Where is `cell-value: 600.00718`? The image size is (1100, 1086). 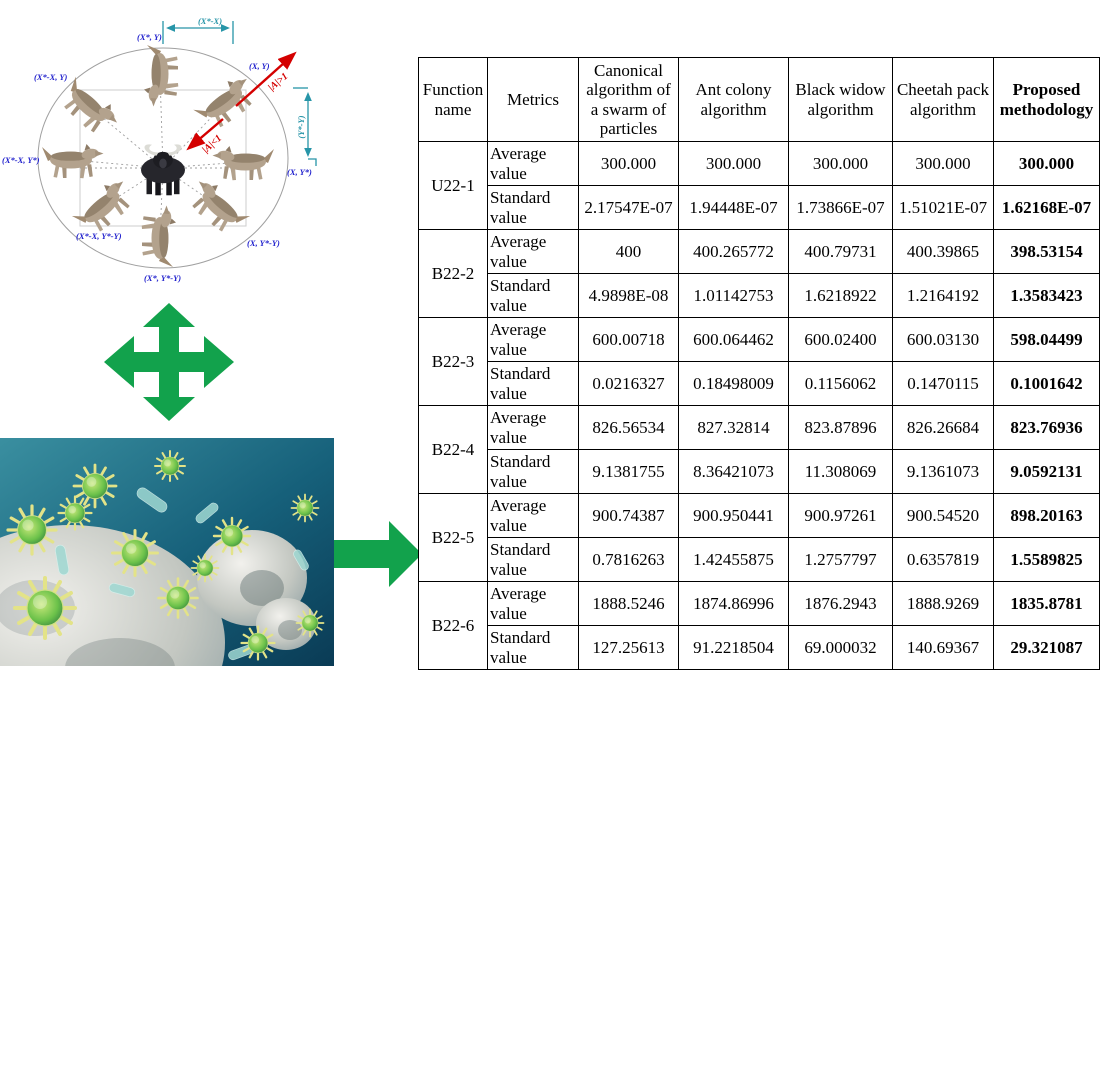
cell-value: 600.00718 is located at coordinates (628, 339).